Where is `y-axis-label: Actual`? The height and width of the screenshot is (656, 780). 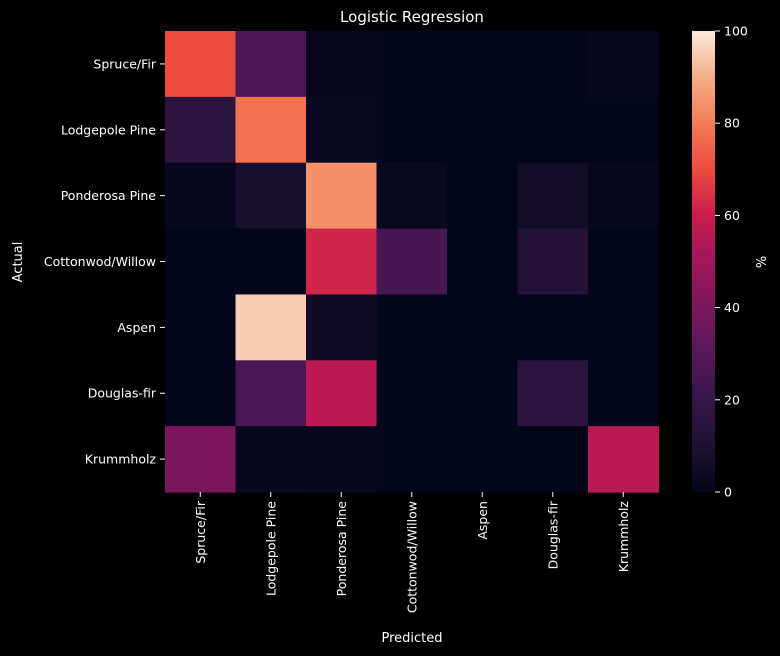 y-axis-label: Actual is located at coordinates (18, 262).